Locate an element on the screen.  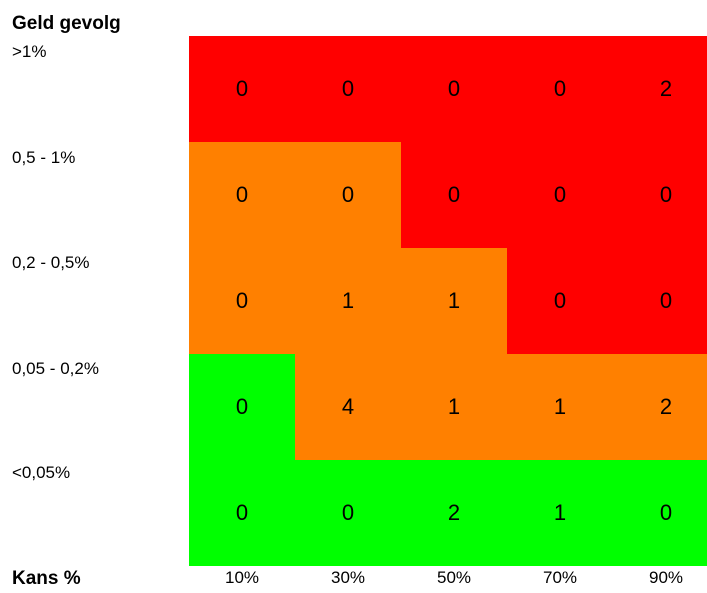
column-label: 30% is located at coordinates (348, 577).